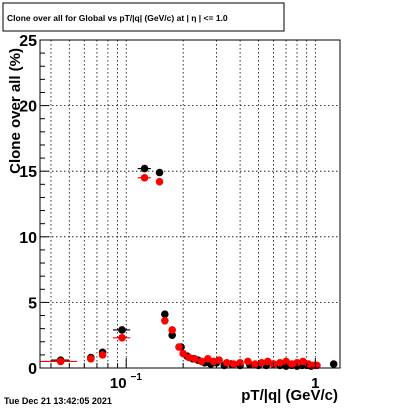  What do you see at coordinates (118, 383) in the screenshot?
I see `x-tick-label: 10` at bounding box center [118, 383].